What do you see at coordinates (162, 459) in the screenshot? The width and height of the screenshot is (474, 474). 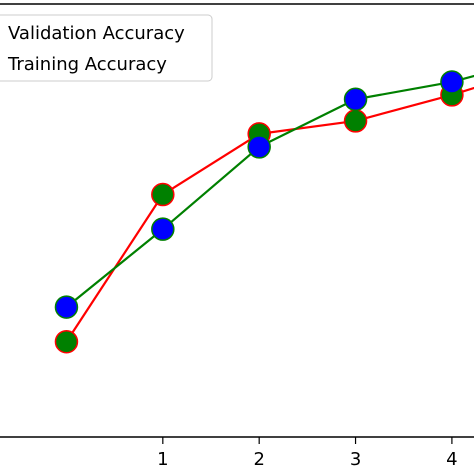 I see `x-tick-label: 1` at bounding box center [162, 459].